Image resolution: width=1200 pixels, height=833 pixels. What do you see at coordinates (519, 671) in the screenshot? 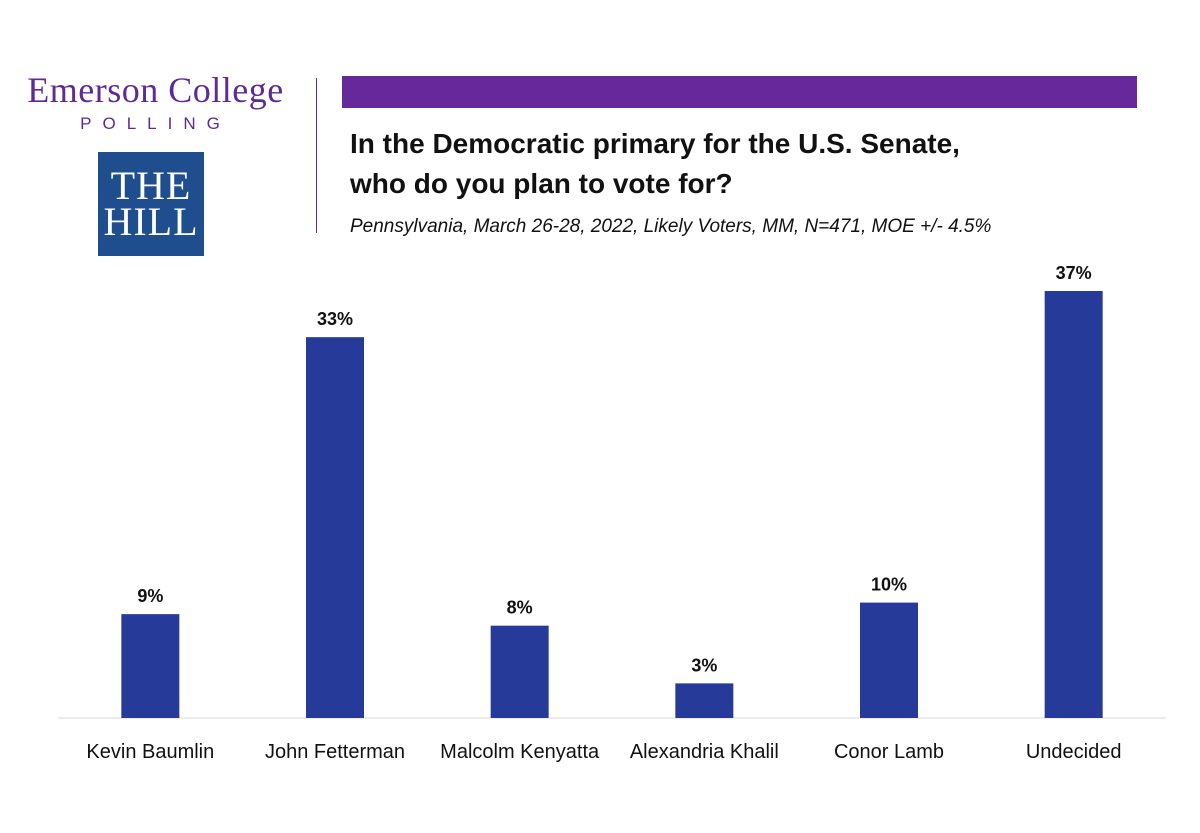
I see `bar-malcolm-kenyatta` at bounding box center [519, 671].